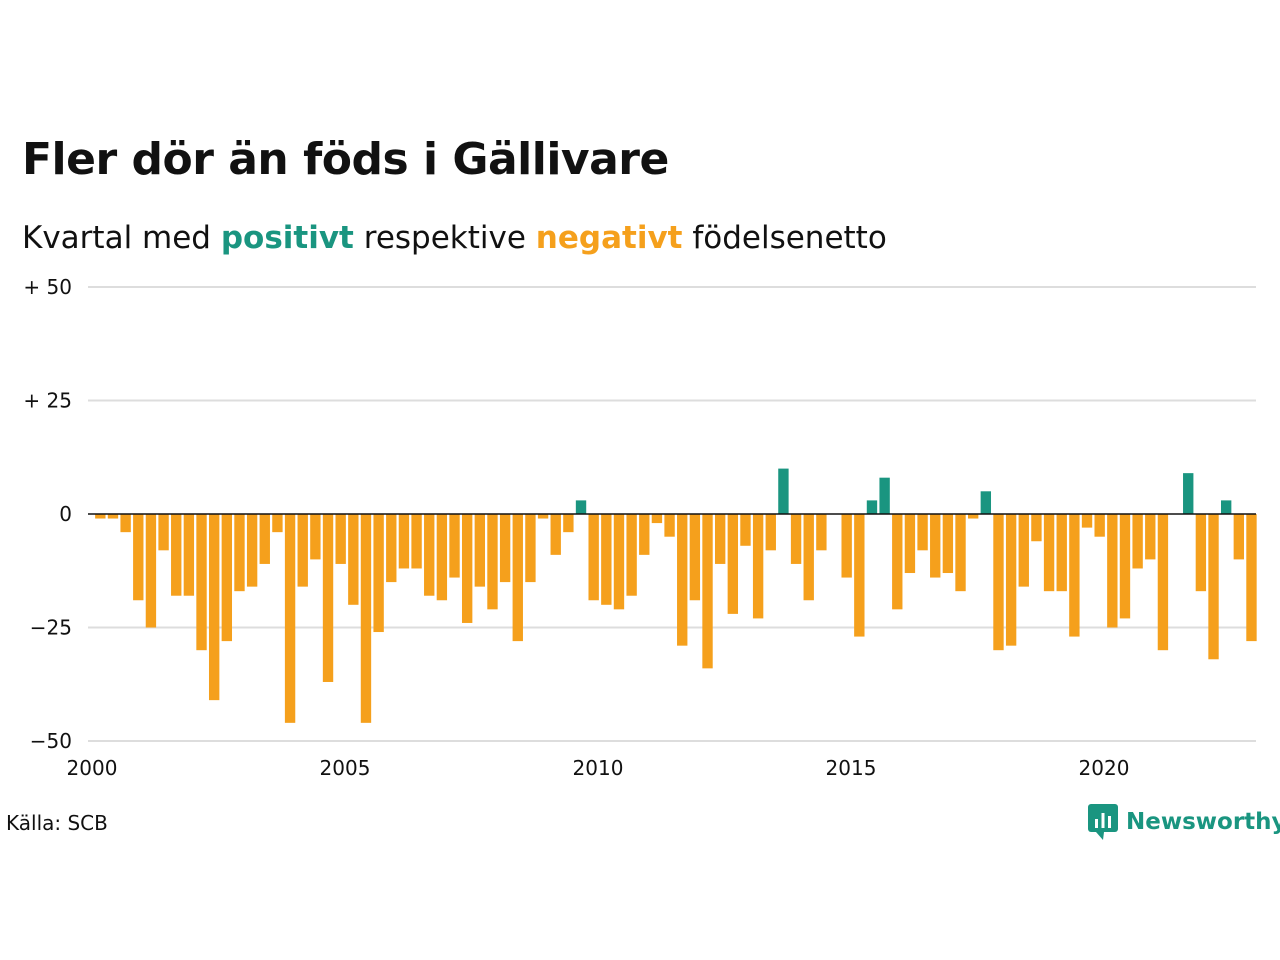  Describe the element at coordinates (789, 238) in the screenshot. I see `subtitle-suffix: födelsenetto` at that location.